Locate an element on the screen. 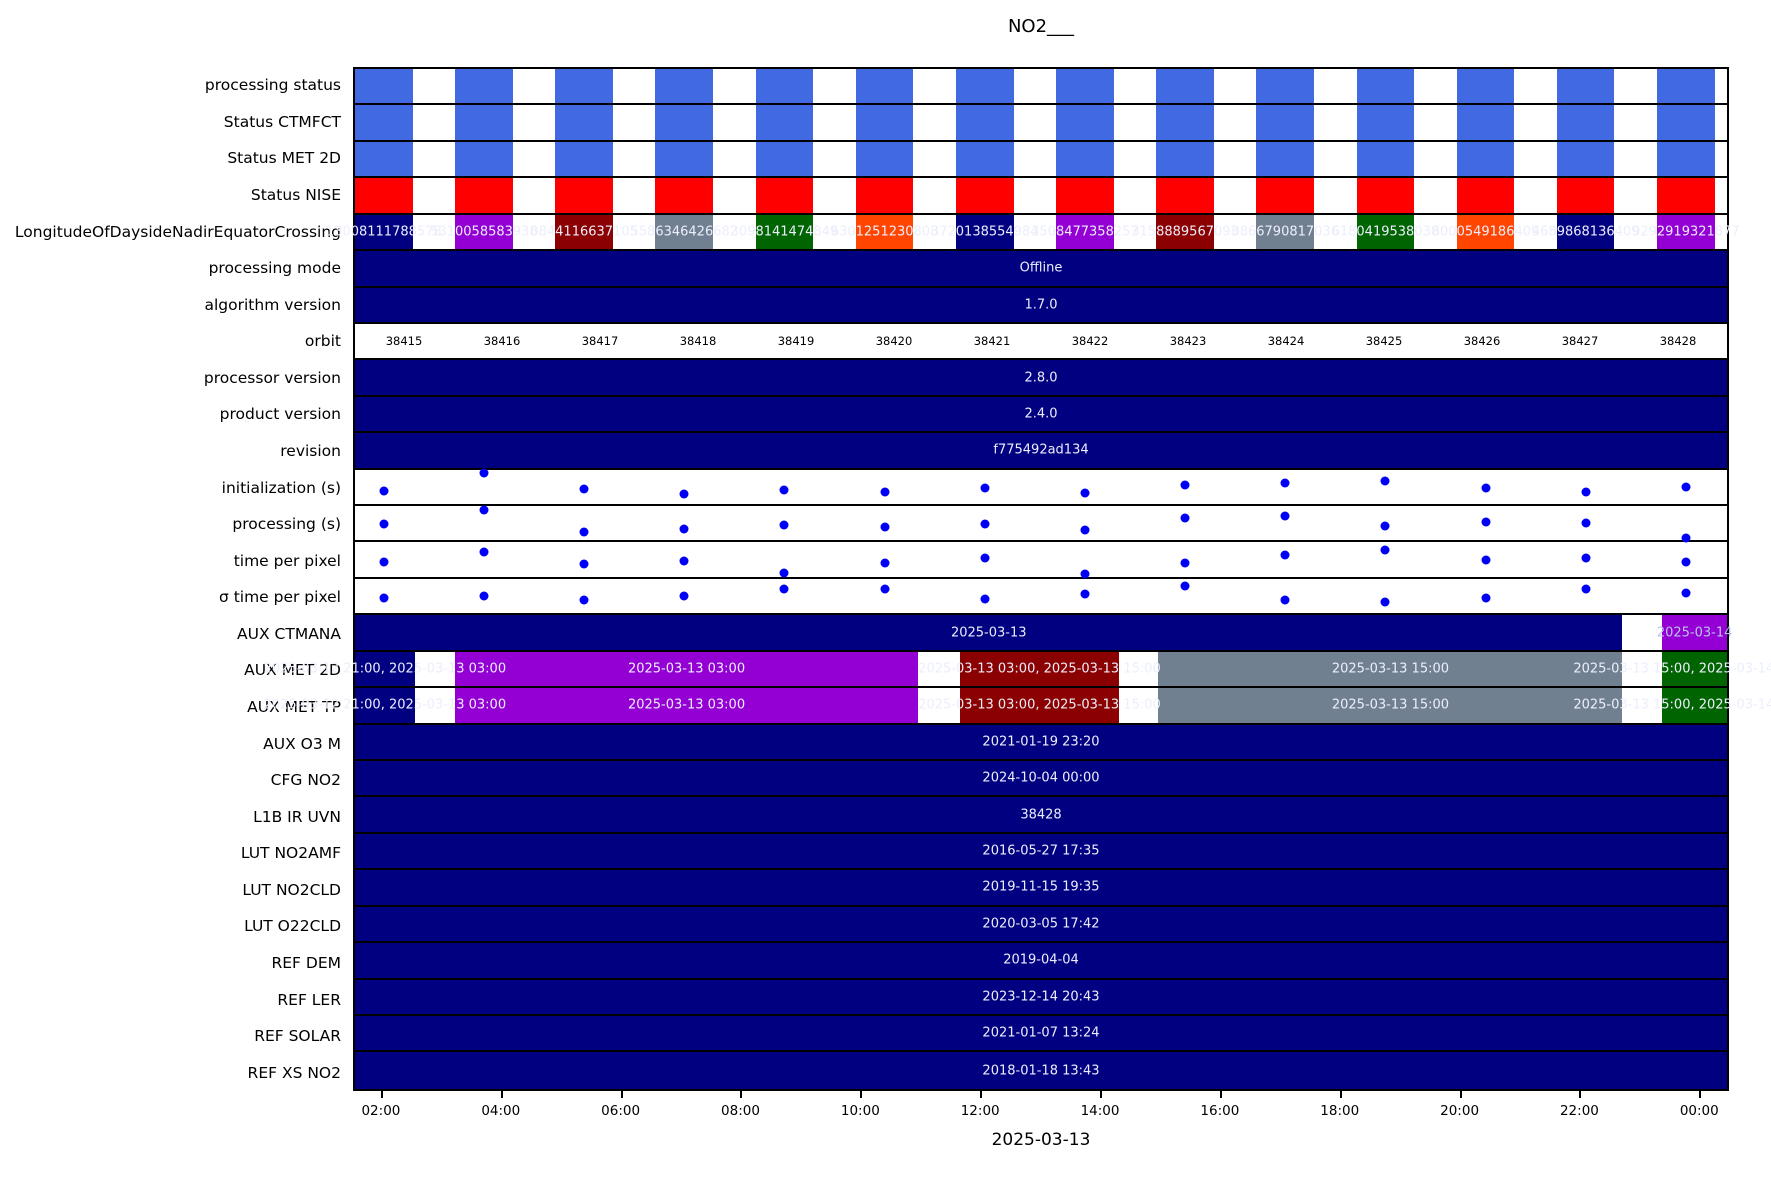  band-text: Offline is located at coordinates (1041, 268).